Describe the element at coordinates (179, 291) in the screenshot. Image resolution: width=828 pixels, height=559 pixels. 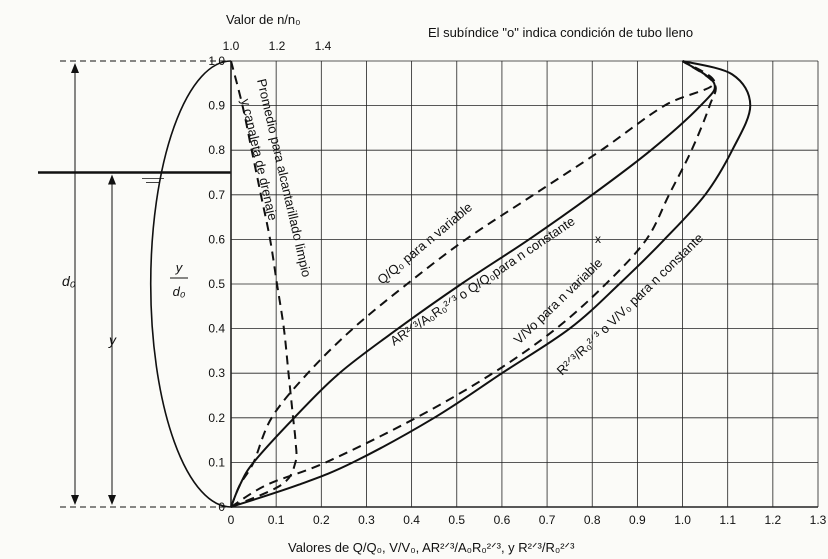
I see `y-axis-title-den: d₀` at that location.